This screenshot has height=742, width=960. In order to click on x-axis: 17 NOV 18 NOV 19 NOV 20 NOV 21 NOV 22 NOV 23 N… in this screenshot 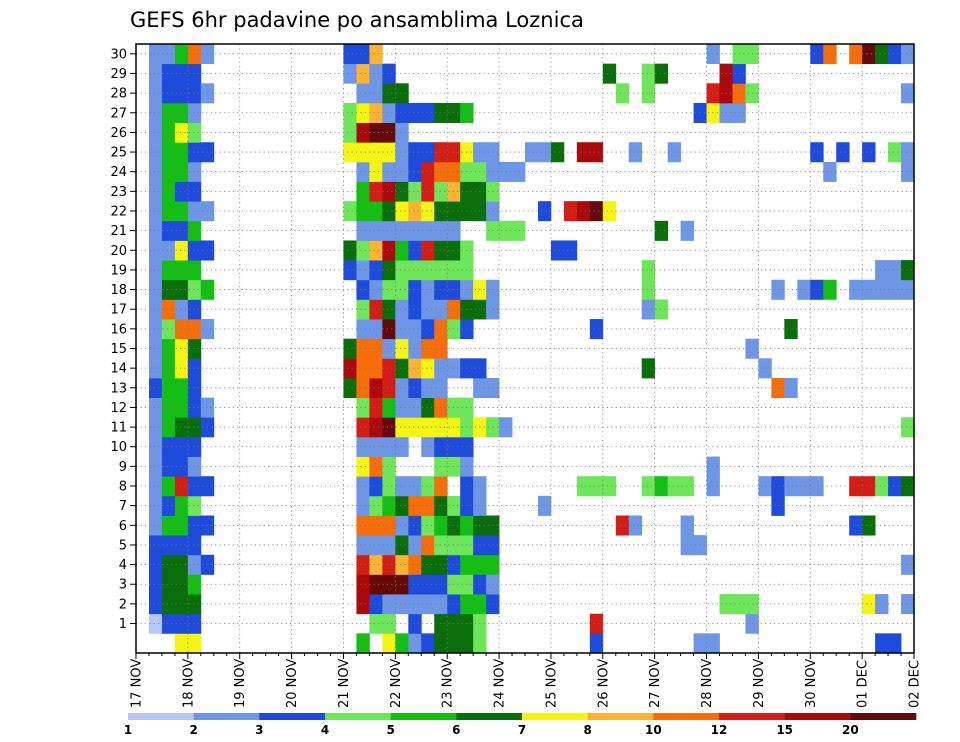, I will do `click(526, 680)`.